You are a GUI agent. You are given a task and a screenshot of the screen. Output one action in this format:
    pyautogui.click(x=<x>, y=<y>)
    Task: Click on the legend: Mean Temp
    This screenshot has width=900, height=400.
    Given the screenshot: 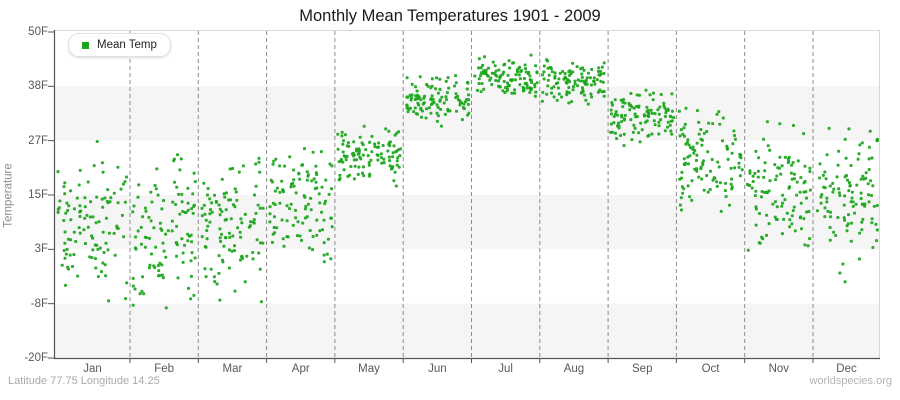 What is the action you would take?
    pyautogui.click(x=119, y=45)
    